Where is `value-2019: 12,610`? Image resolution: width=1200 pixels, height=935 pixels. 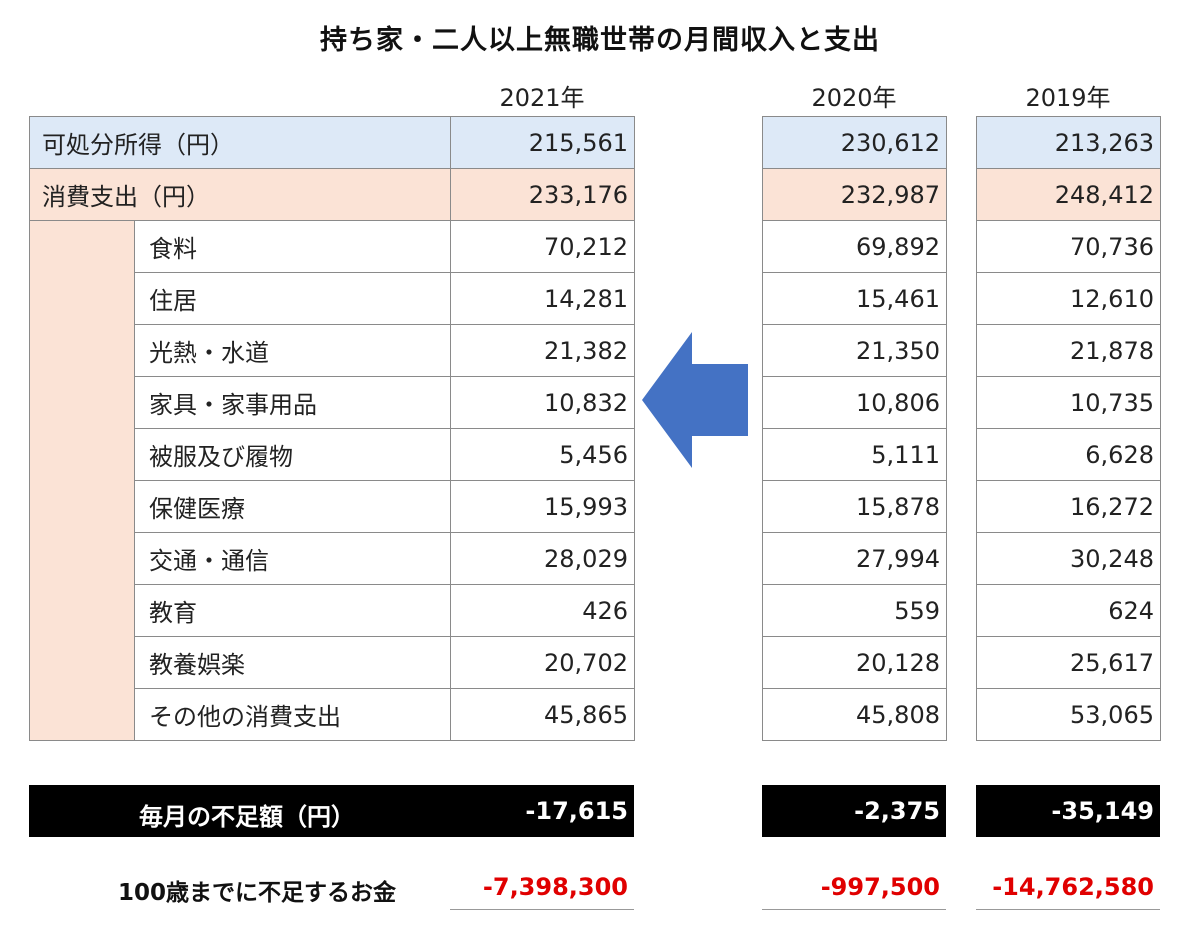 value-2019: 12,610 is located at coordinates (1068, 298).